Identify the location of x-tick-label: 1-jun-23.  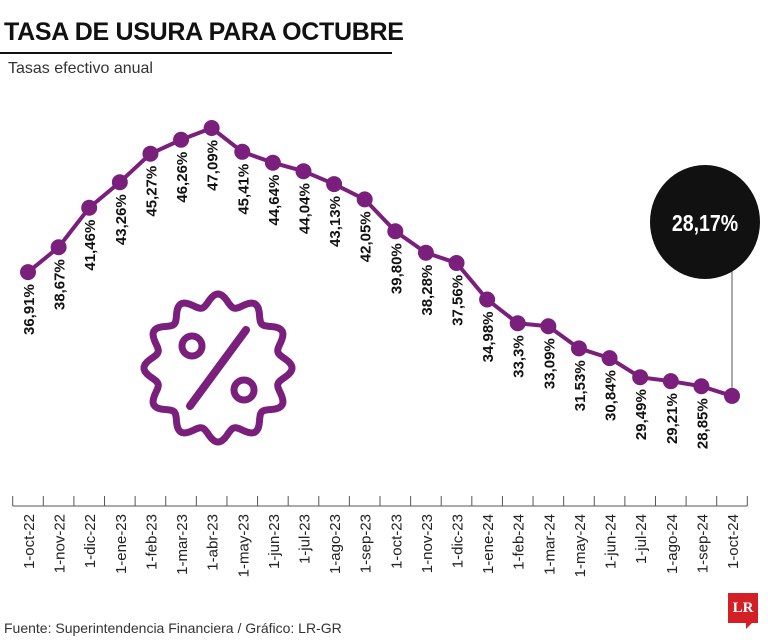
(274, 541).